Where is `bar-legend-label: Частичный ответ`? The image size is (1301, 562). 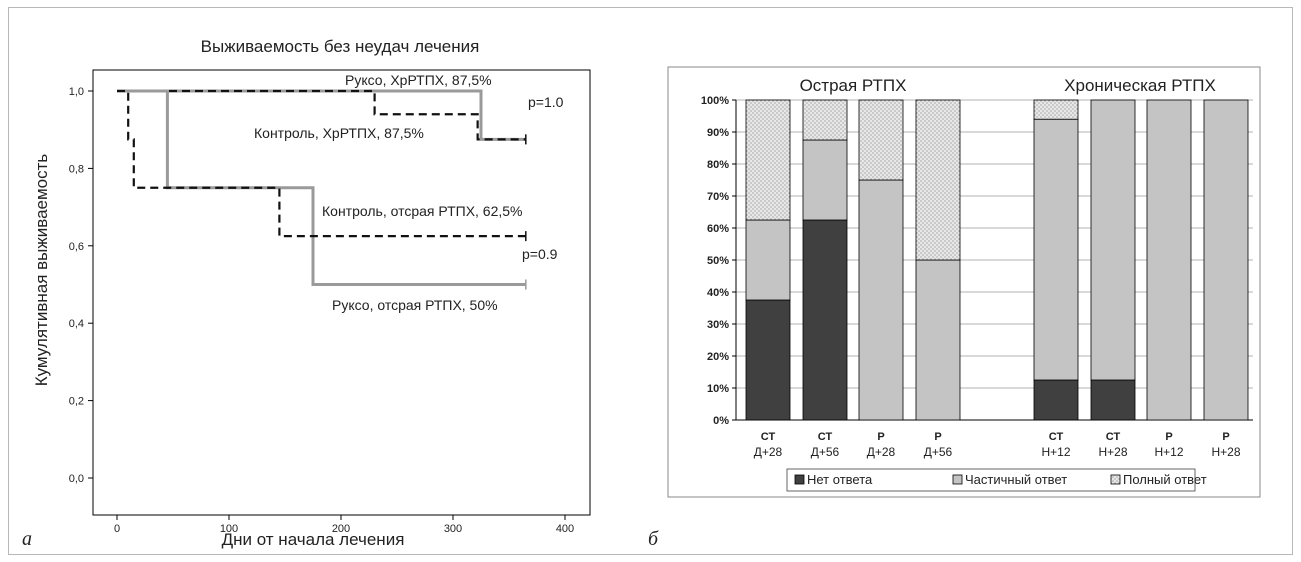 bar-legend-label: Частичный ответ is located at coordinates (1016, 479).